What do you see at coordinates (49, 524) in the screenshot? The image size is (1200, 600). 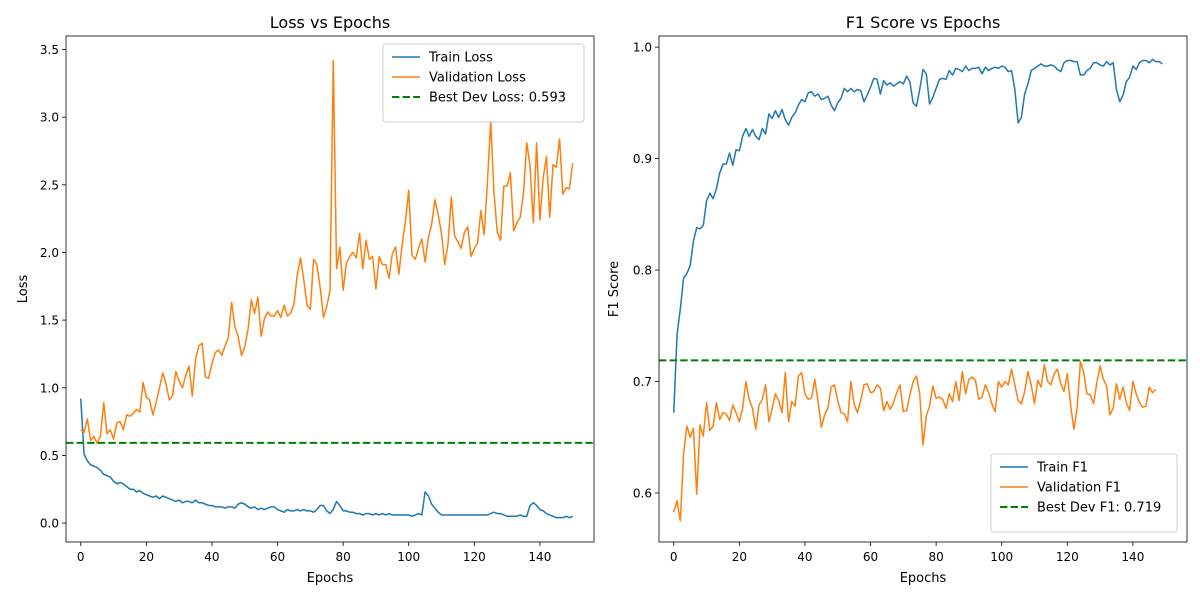 I see `y-tick-label: 0.0` at bounding box center [49, 524].